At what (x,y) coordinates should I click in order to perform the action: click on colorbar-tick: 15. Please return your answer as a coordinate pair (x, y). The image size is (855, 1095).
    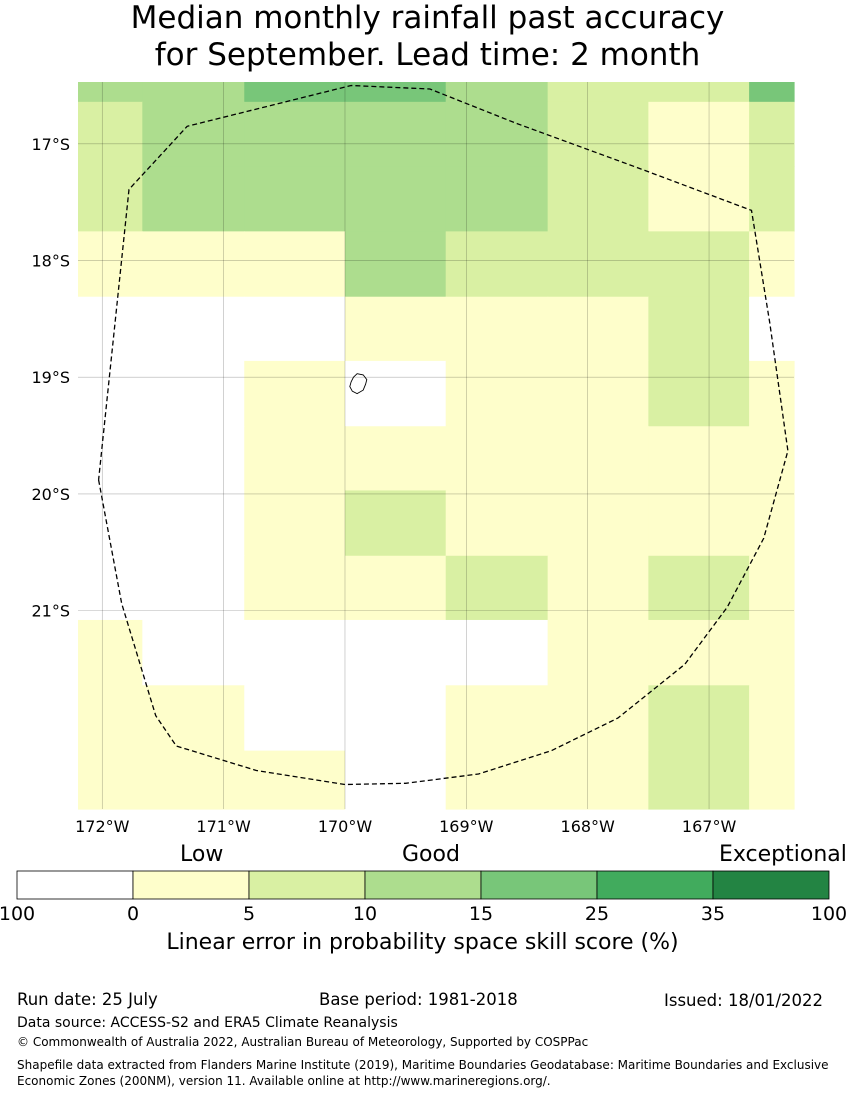
    Looking at the image, I should click on (481, 914).